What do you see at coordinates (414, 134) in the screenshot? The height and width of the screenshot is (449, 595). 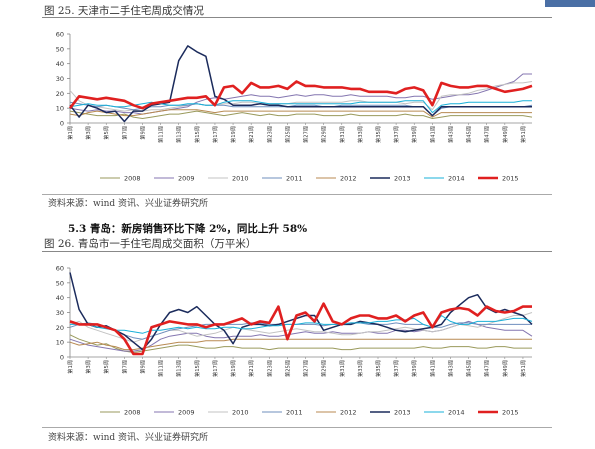 I see `chart1-x-tick-label: 第39周` at bounding box center [414, 134].